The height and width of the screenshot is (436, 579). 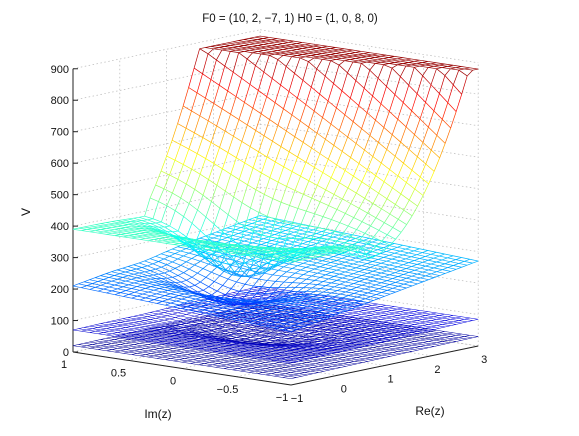 I want to click on x-axis-line, so click(x=384, y=365).